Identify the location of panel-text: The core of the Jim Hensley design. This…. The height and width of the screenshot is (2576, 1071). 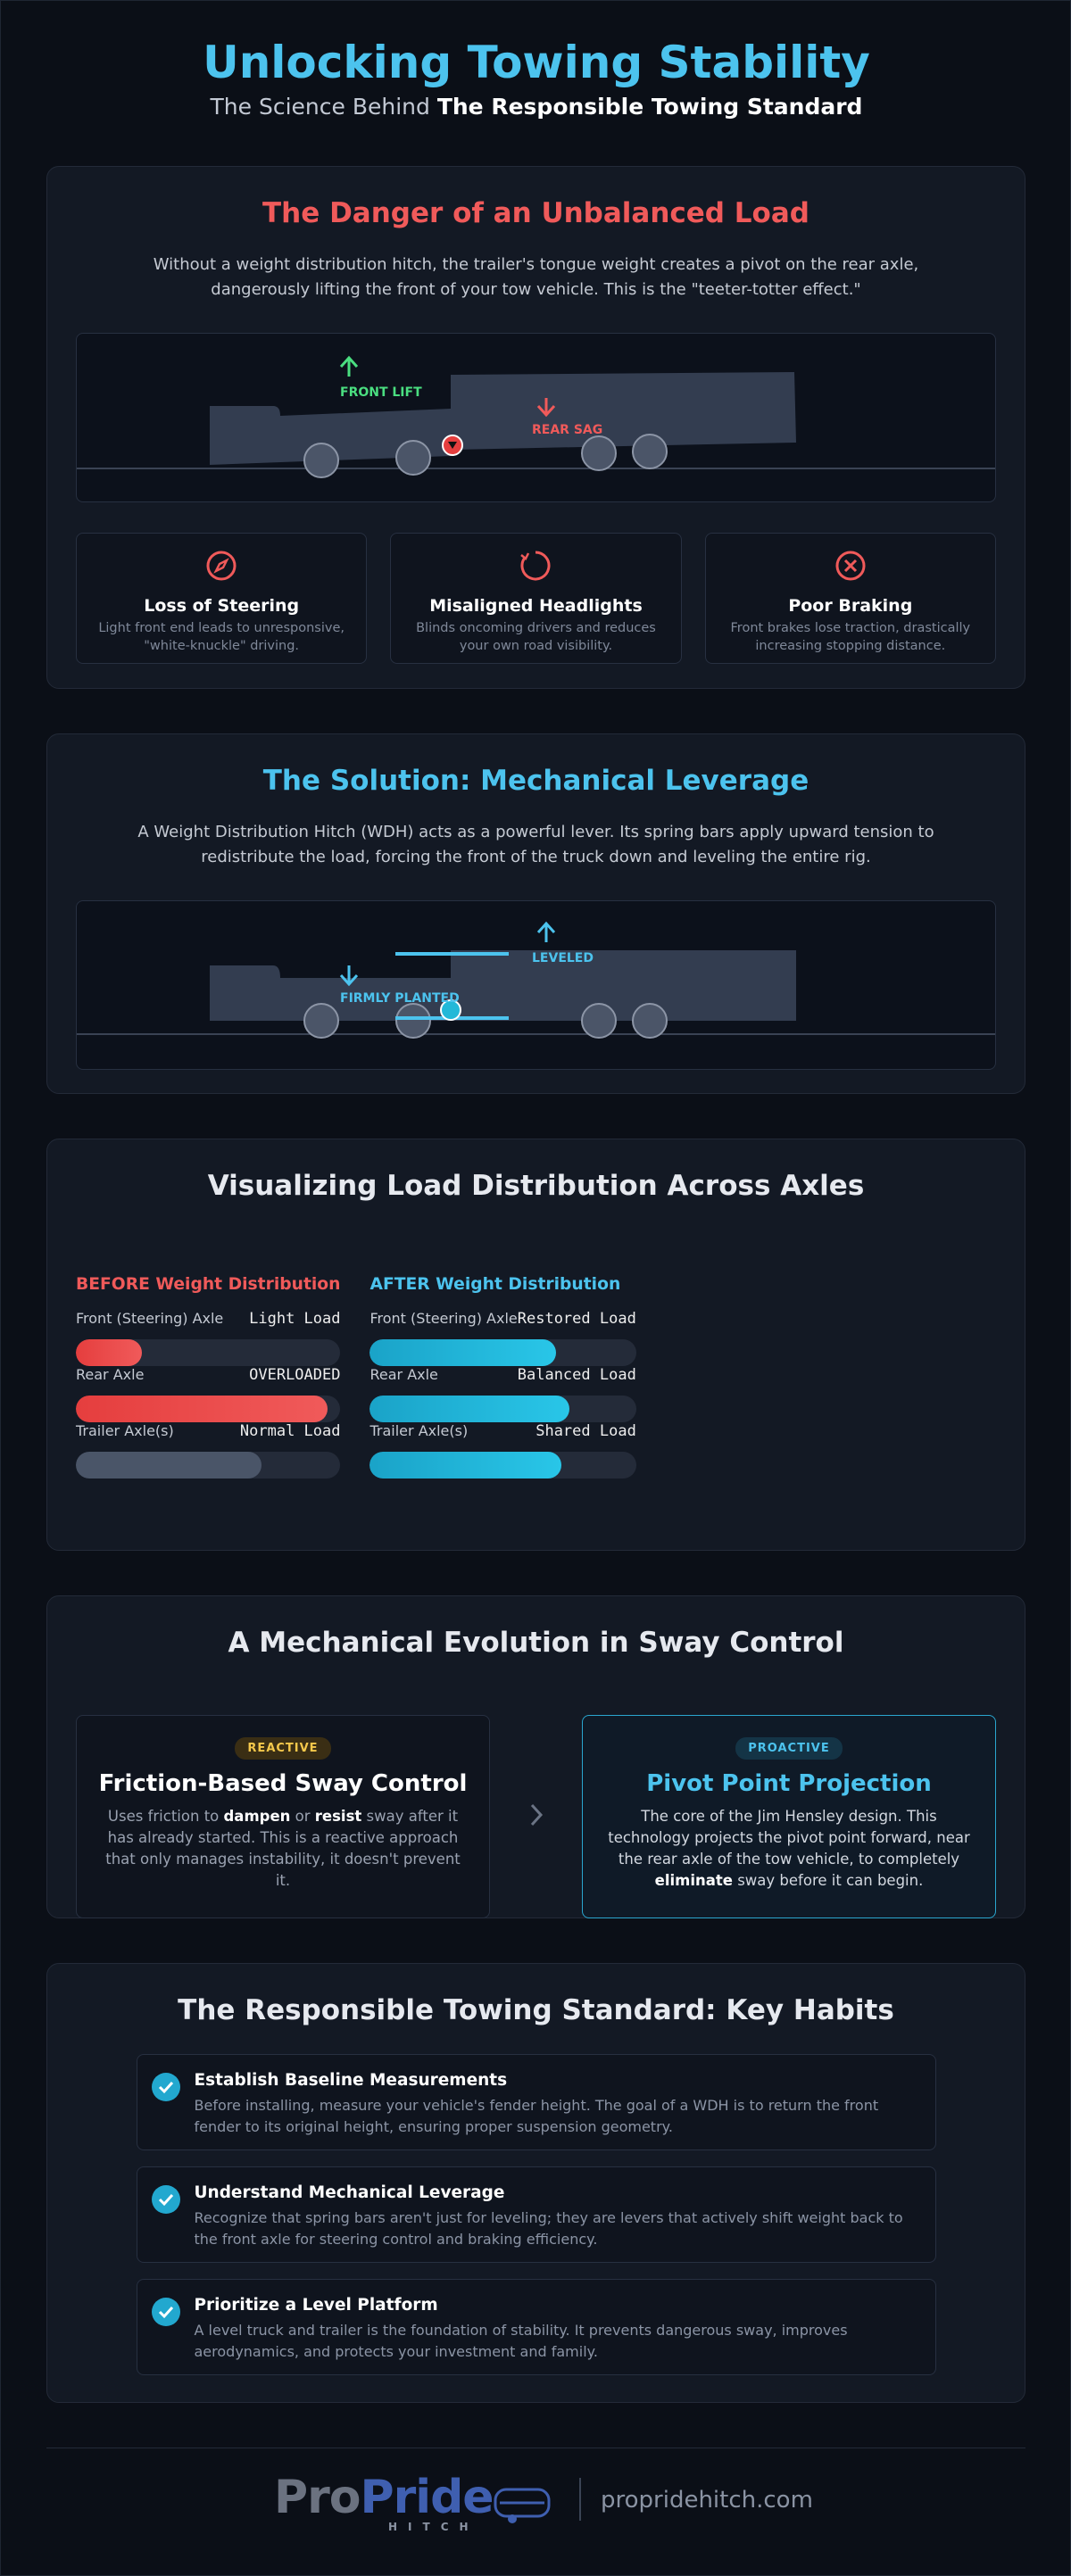
(789, 1849).